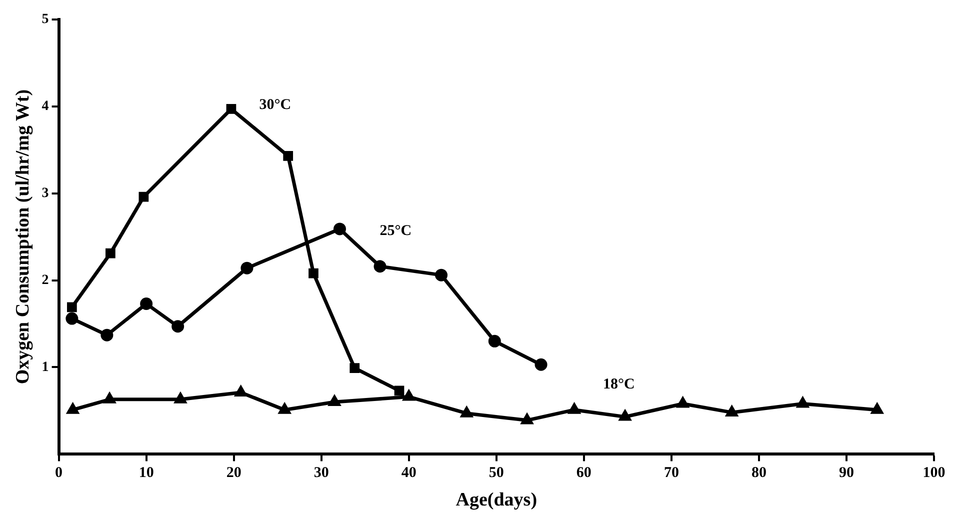 This screenshot has width=962, height=524. Describe the element at coordinates (846, 473) in the screenshot. I see `x-tick-label: 90` at that location.